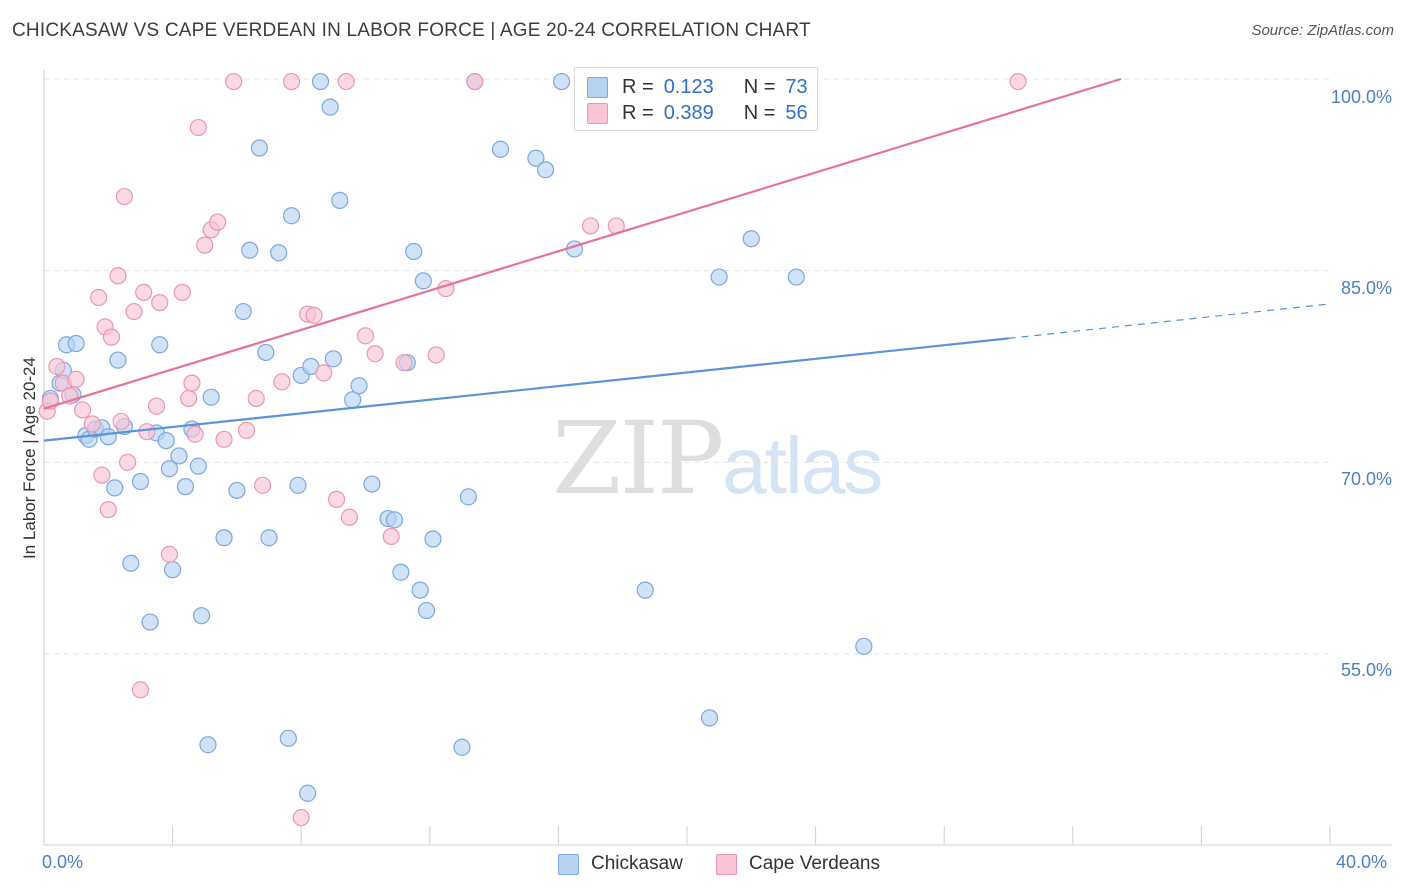  Describe the element at coordinates (638, 458) in the screenshot. I see `watermark-zip: ZIP` at that location.